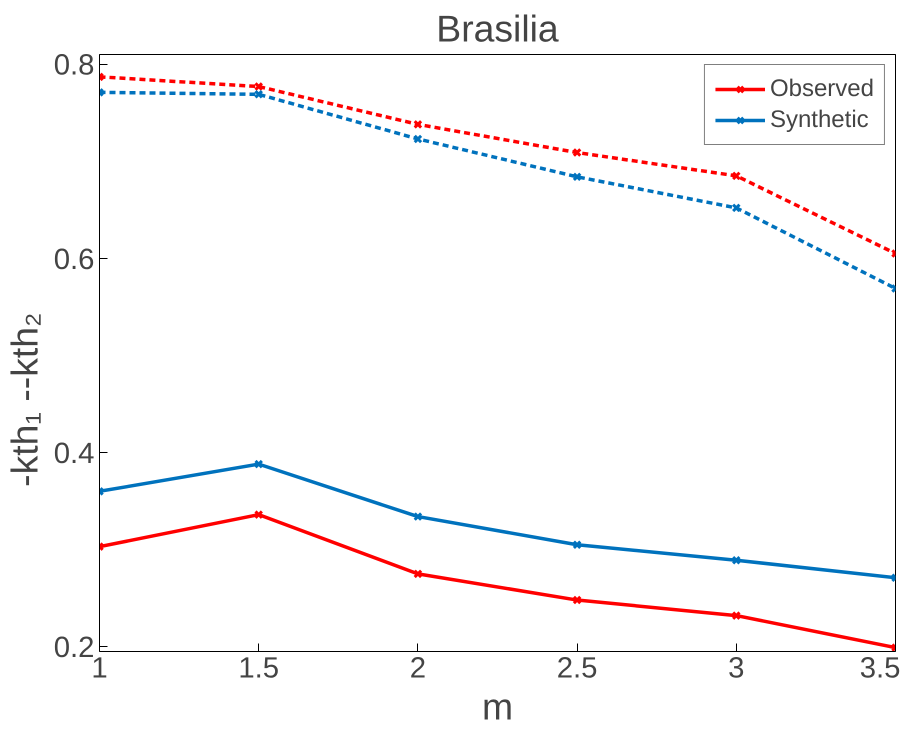  I want to click on y-tick-label: 0.4, so click(74, 453).